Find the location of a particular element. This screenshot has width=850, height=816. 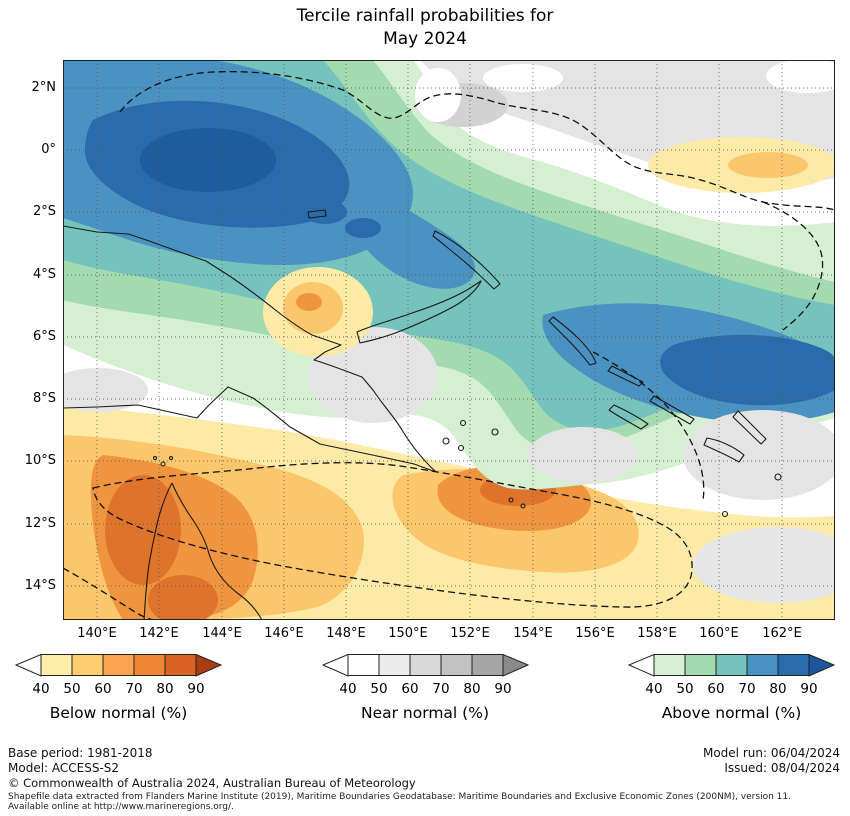

legend-near-normal: 40 50 60 70 80 90 Near normal (%) is located at coordinates (425, 687).